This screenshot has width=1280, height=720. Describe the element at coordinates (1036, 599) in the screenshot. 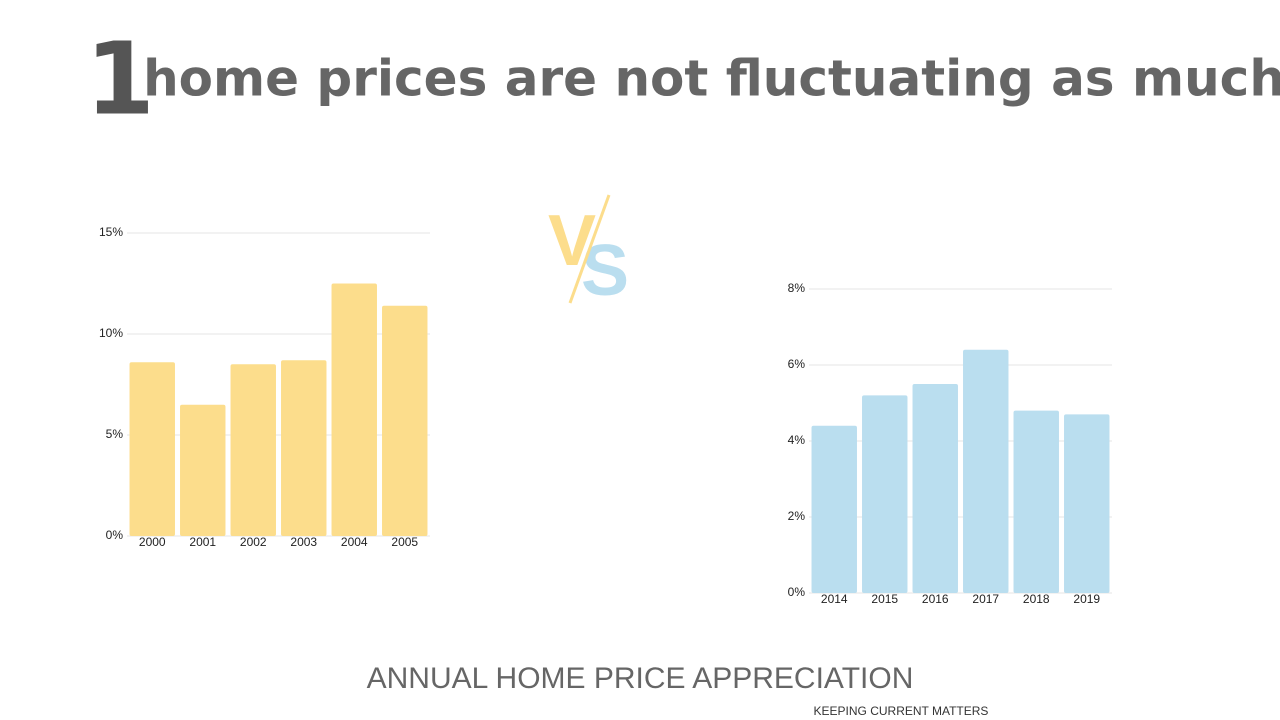

I see `x-tick-label: 2018` at that location.